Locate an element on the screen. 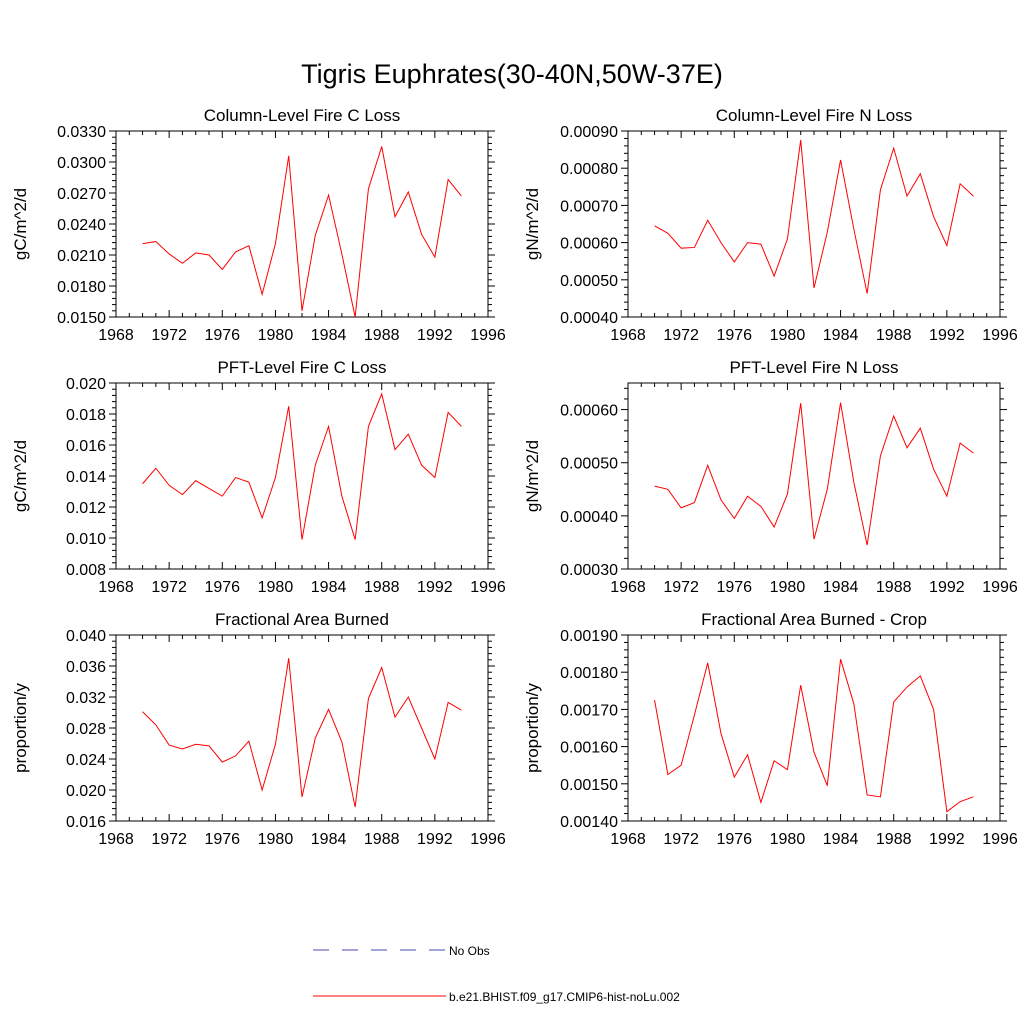  y-tick-label: 0.010 is located at coordinates (86, 539).